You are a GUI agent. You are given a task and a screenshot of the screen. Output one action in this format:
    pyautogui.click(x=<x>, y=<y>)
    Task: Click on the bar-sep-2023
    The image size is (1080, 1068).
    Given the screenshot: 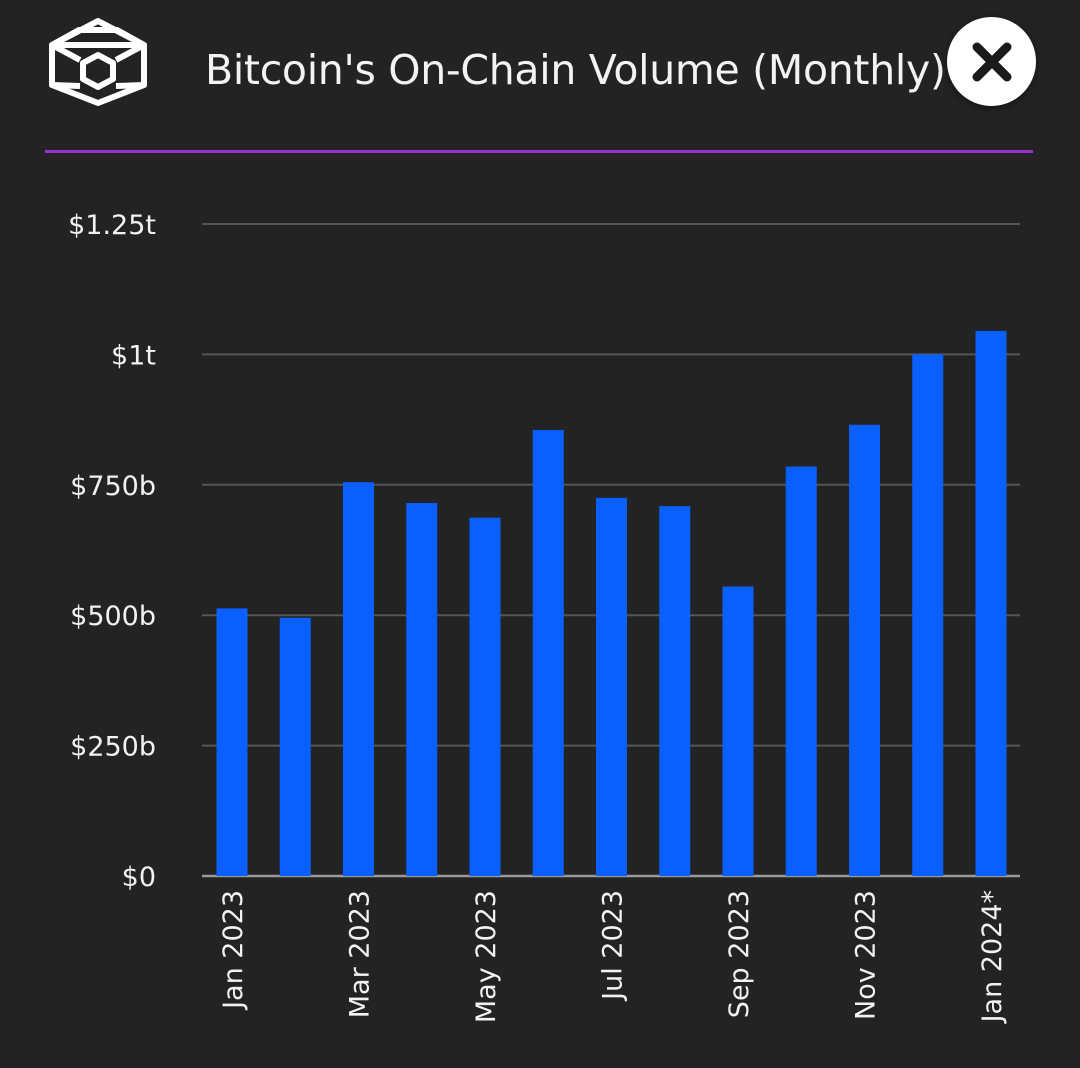 What is the action you would take?
    pyautogui.click(x=738, y=731)
    